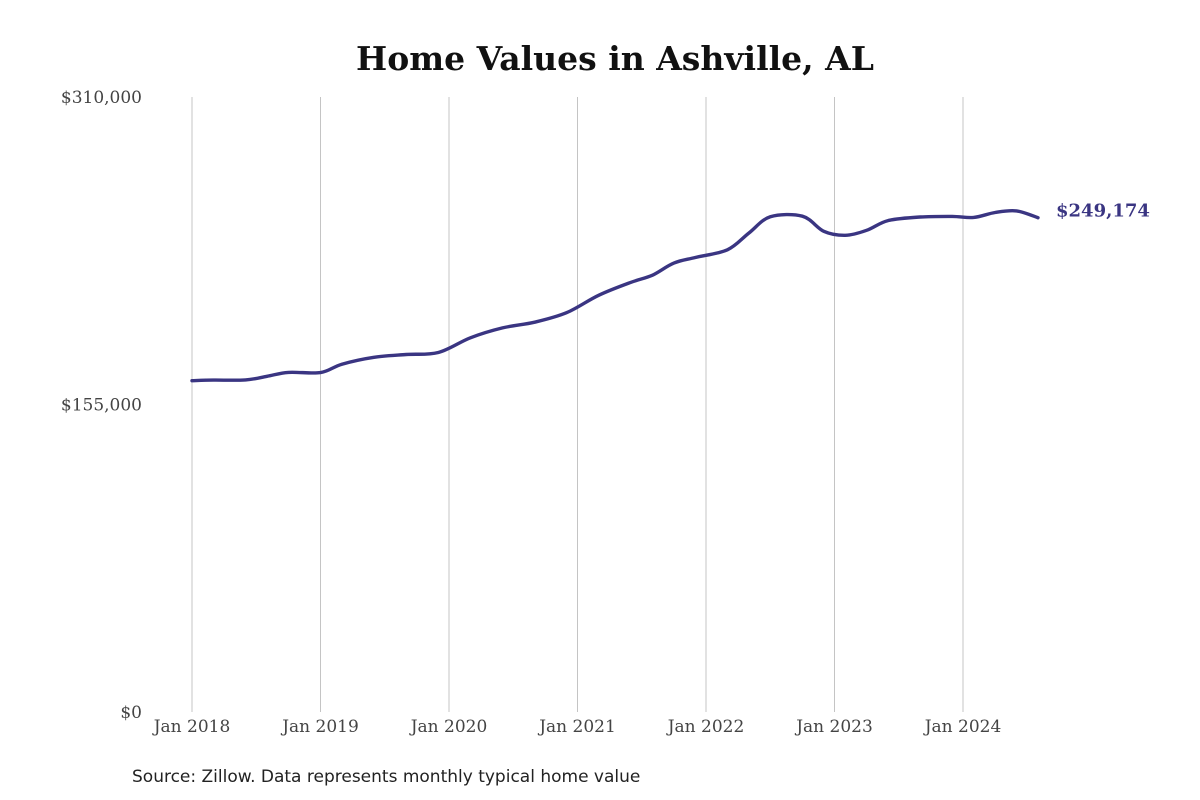 The height and width of the screenshot is (800, 1200). What do you see at coordinates (101, 98) in the screenshot?
I see `y-tick-label: $310,000` at bounding box center [101, 98].